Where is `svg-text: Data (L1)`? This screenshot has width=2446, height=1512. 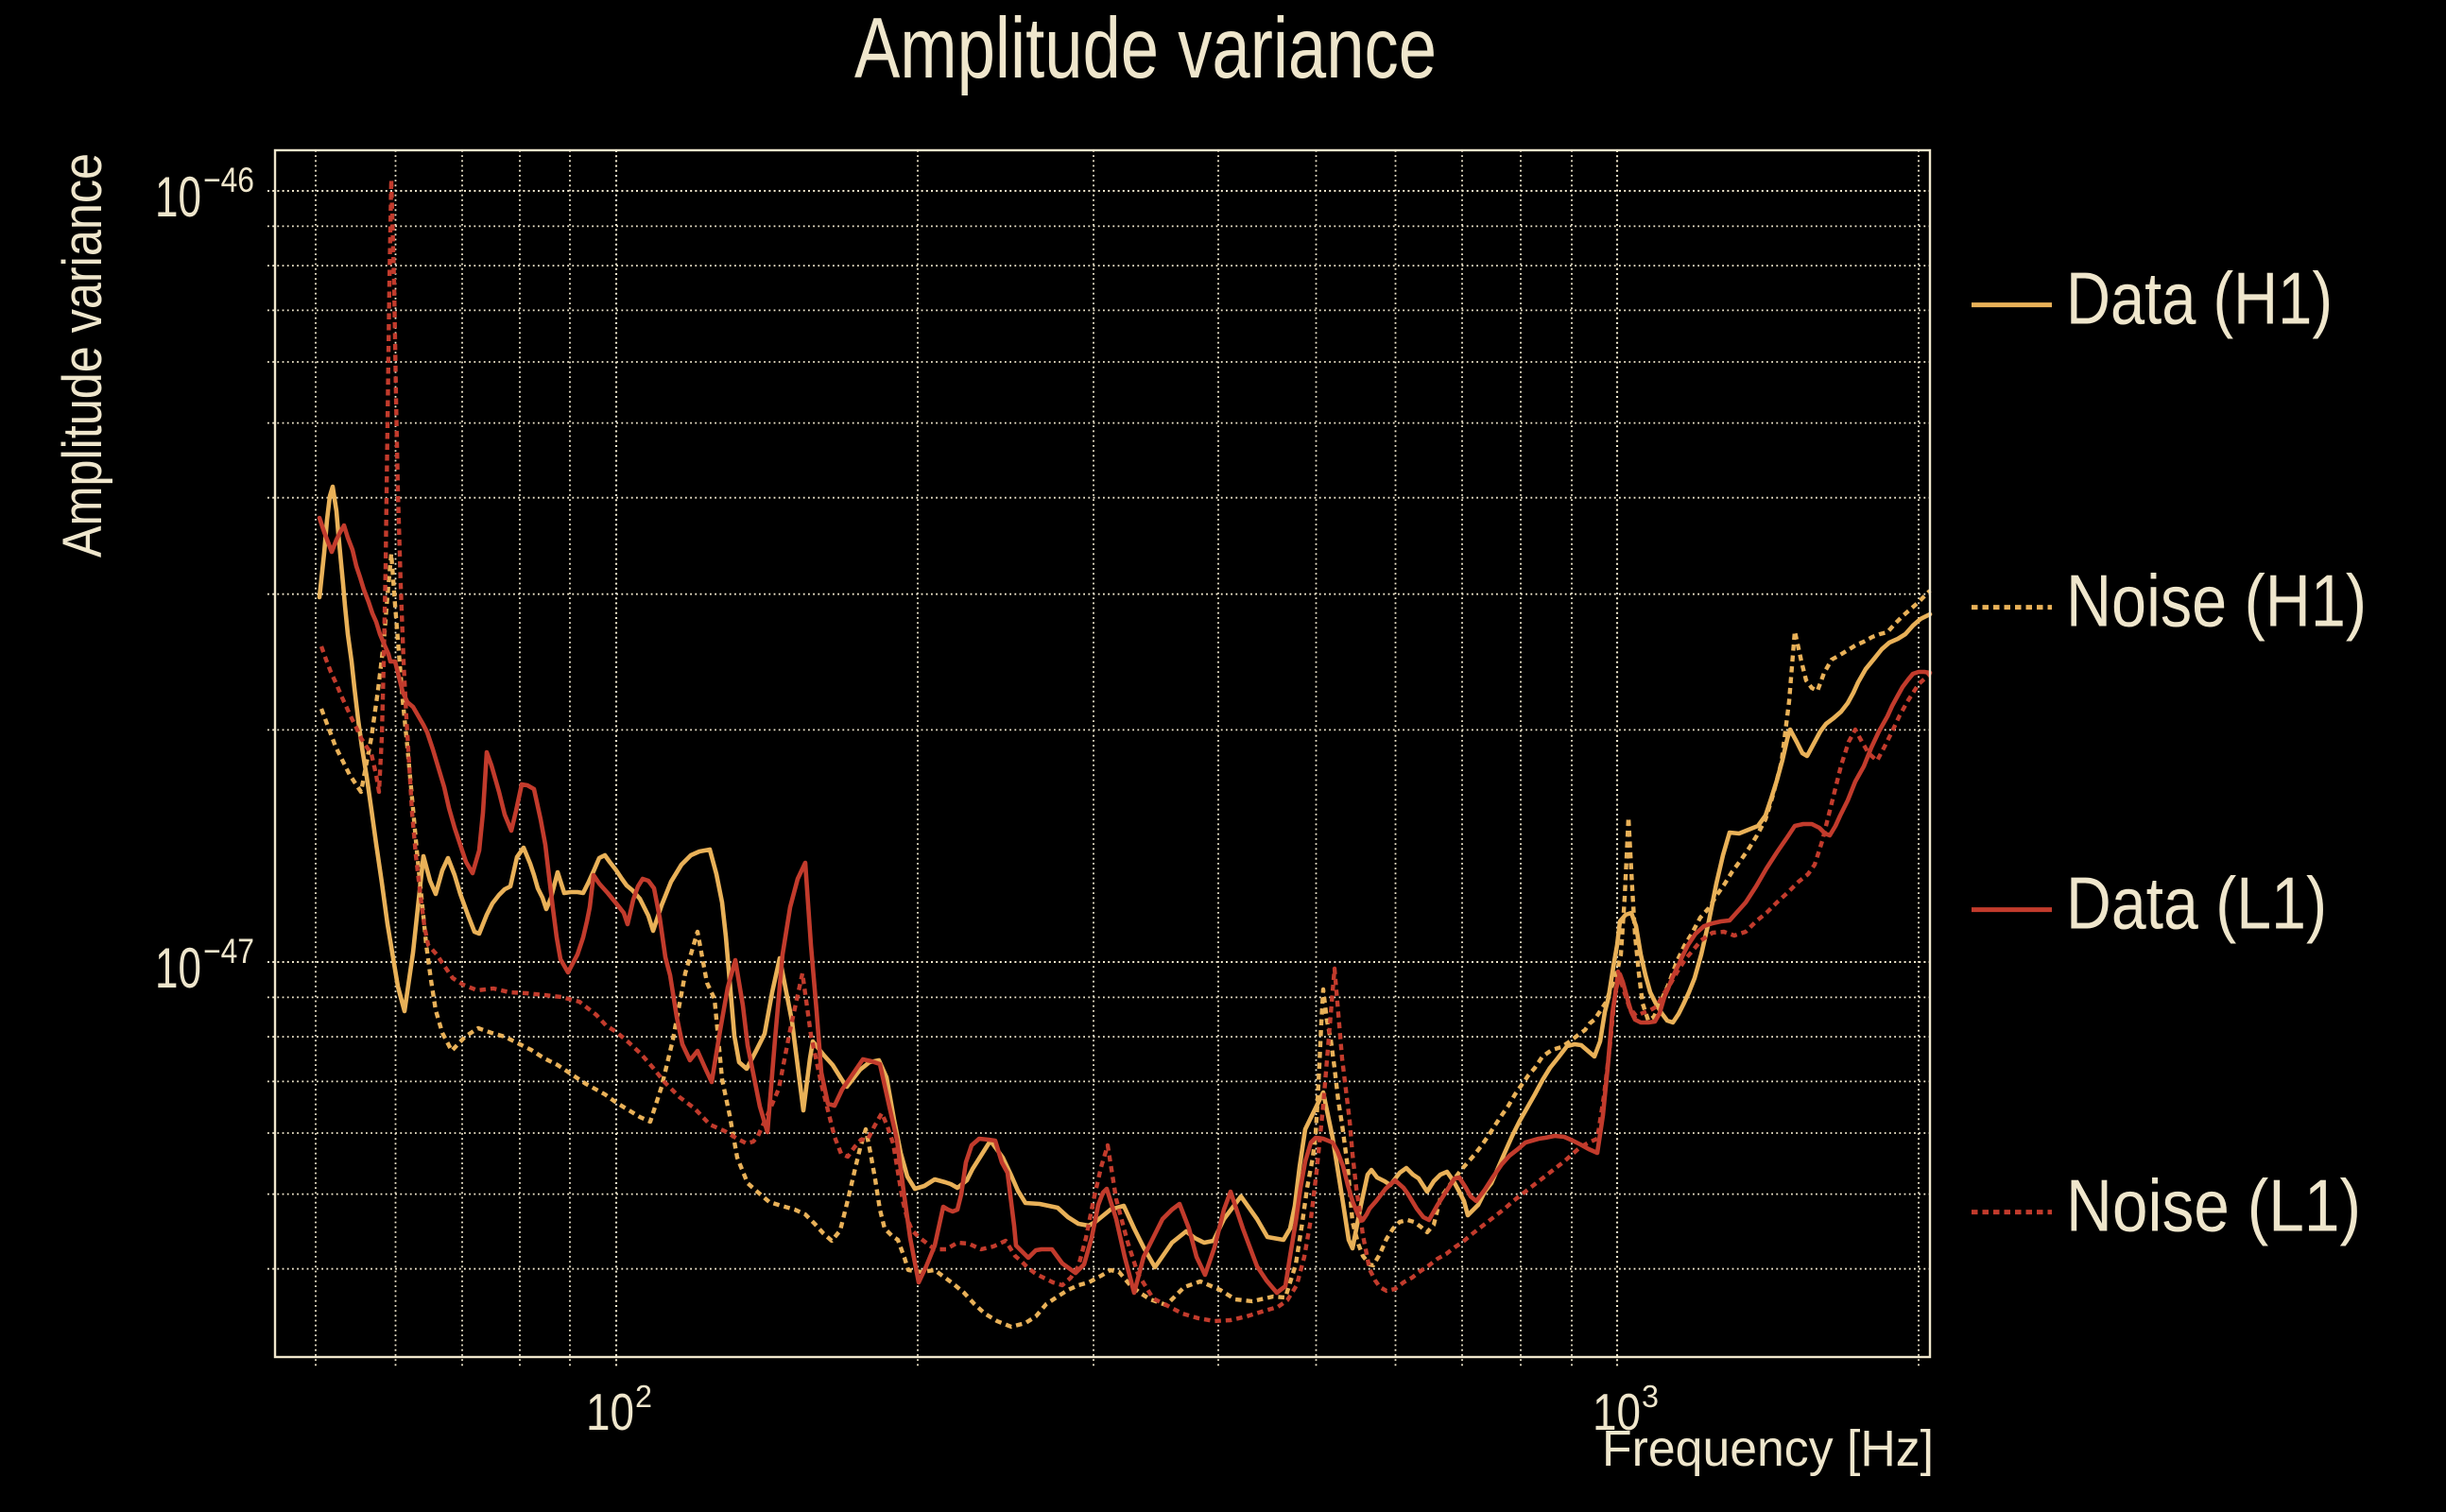 svg-text: Data (L1) is located at coordinates (2196, 903).